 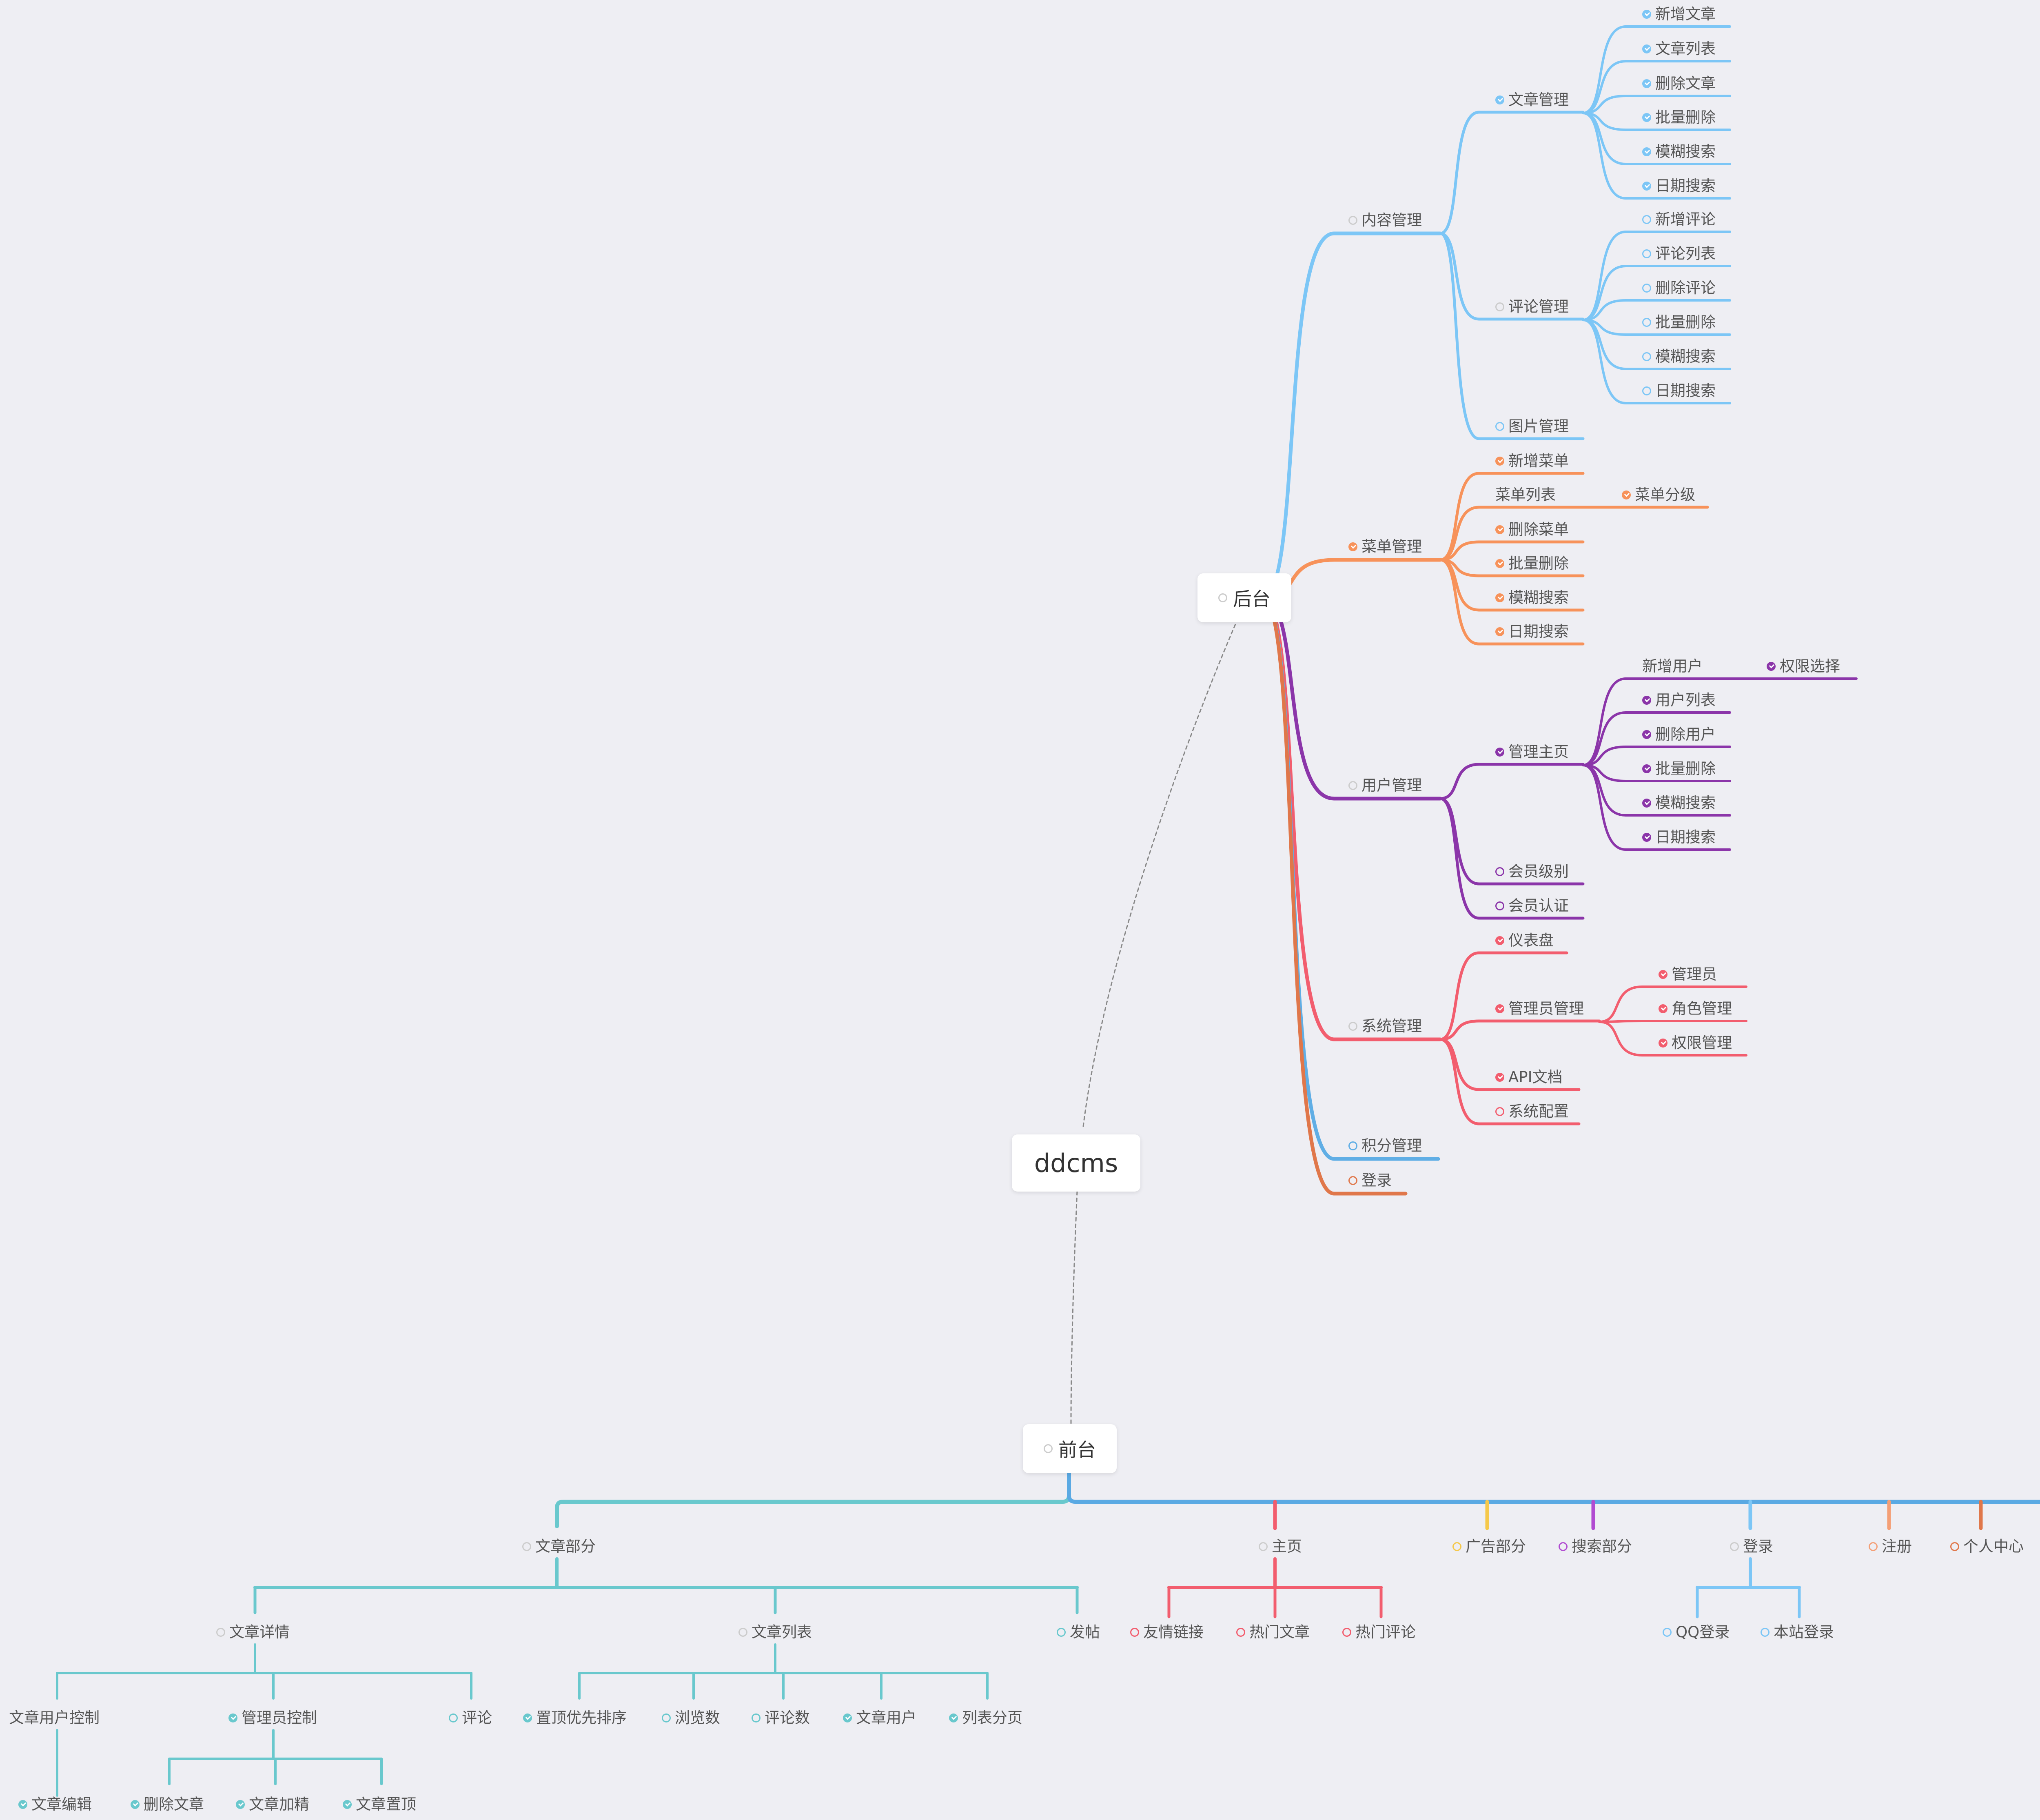 What do you see at coordinates (1280, 1546) in the screenshot?
I see `mindmap-node: 主页` at bounding box center [1280, 1546].